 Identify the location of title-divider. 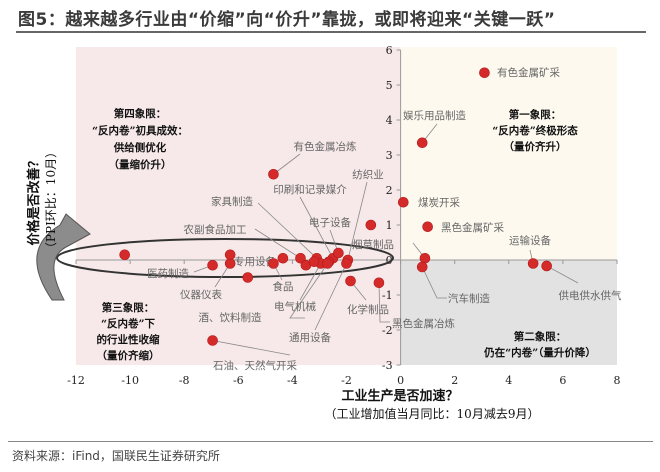
(331, 32).